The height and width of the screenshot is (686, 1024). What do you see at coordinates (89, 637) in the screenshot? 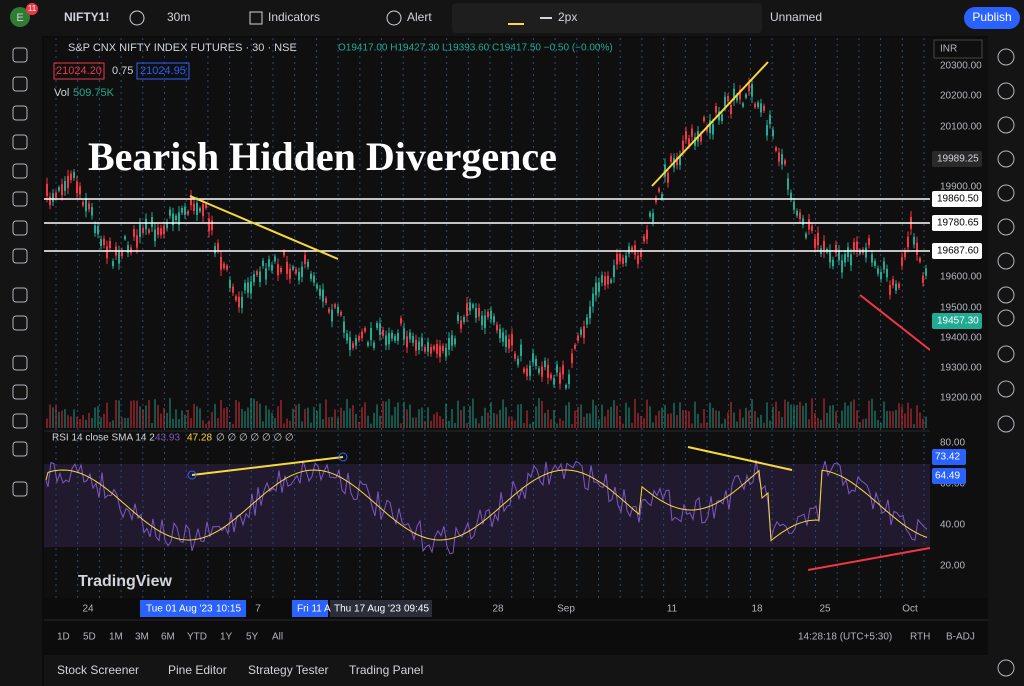
I see `range-button: 5D` at bounding box center [89, 637].